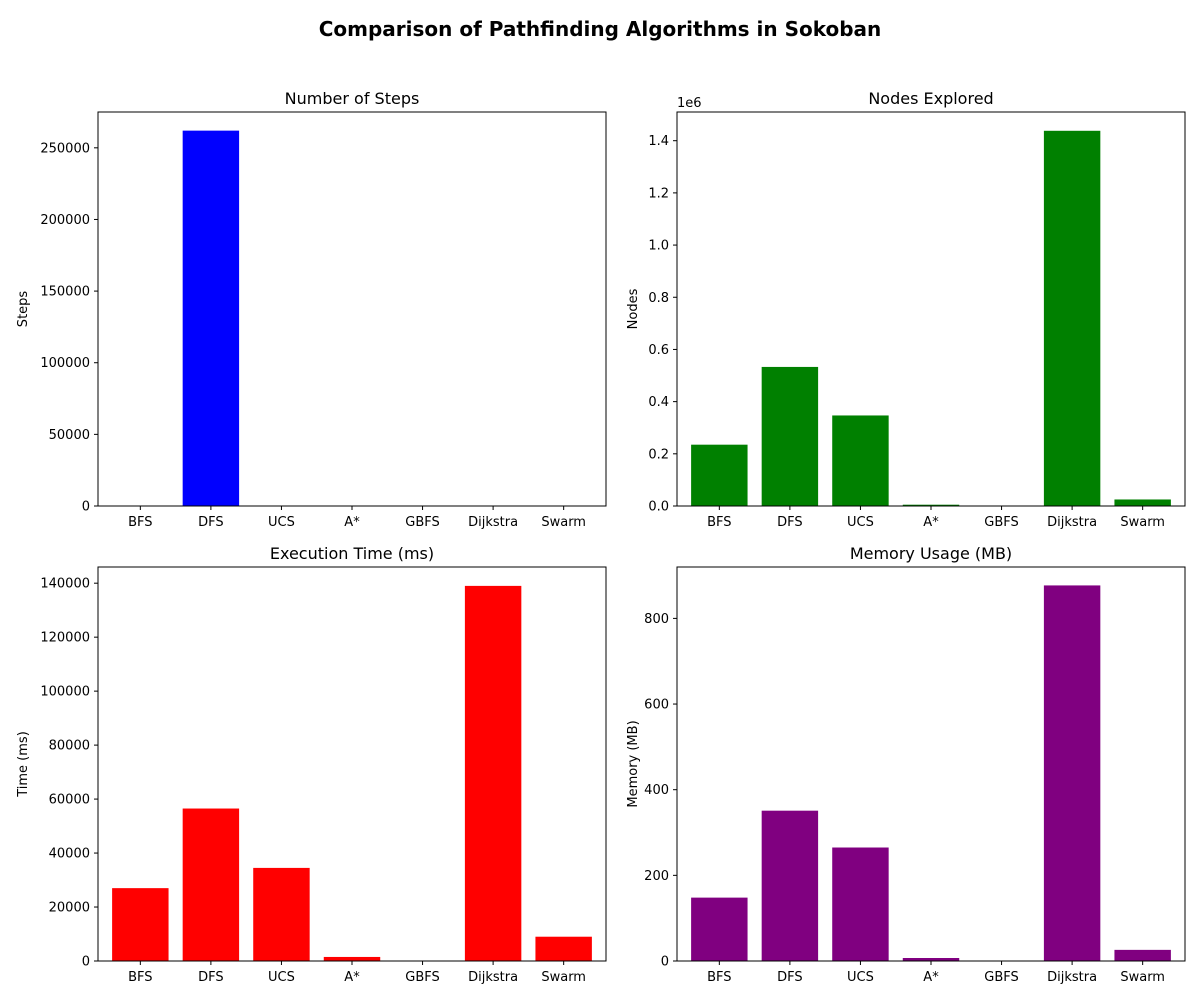 The image size is (1200, 1000). What do you see at coordinates (633, 763) in the screenshot?
I see `y-axis-label: Memory (MB)` at bounding box center [633, 763].